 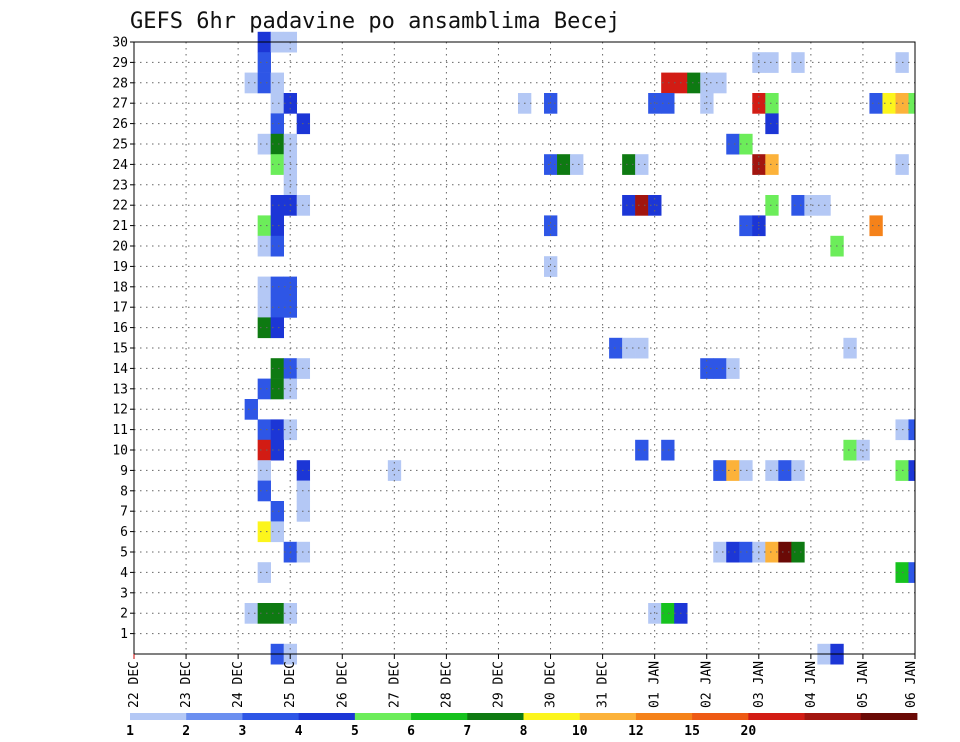 What do you see at coordinates (264, 572) in the screenshot?
I see `heat-cell-m4-s10` at bounding box center [264, 572].